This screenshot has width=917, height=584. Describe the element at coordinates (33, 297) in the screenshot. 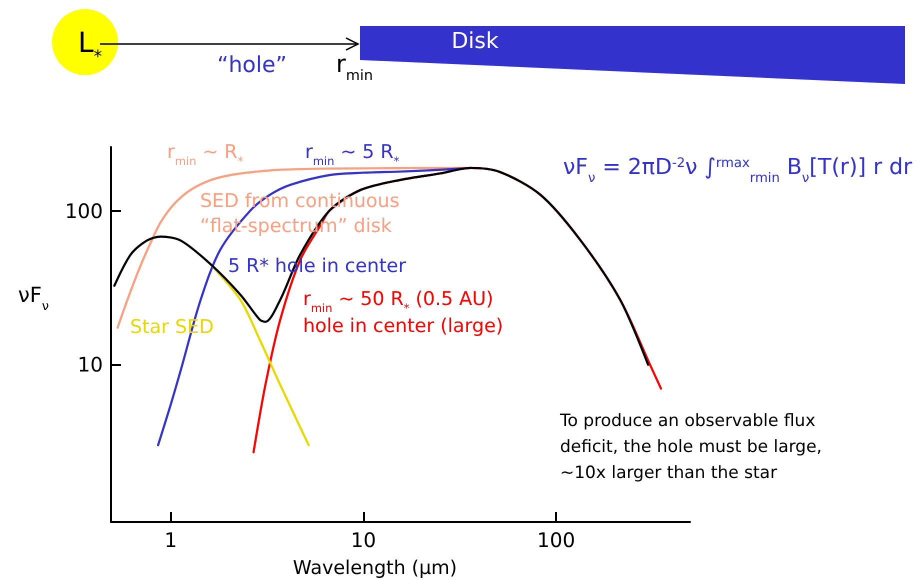

I see `y-axis-title: νF$_{ν}$` at that location.